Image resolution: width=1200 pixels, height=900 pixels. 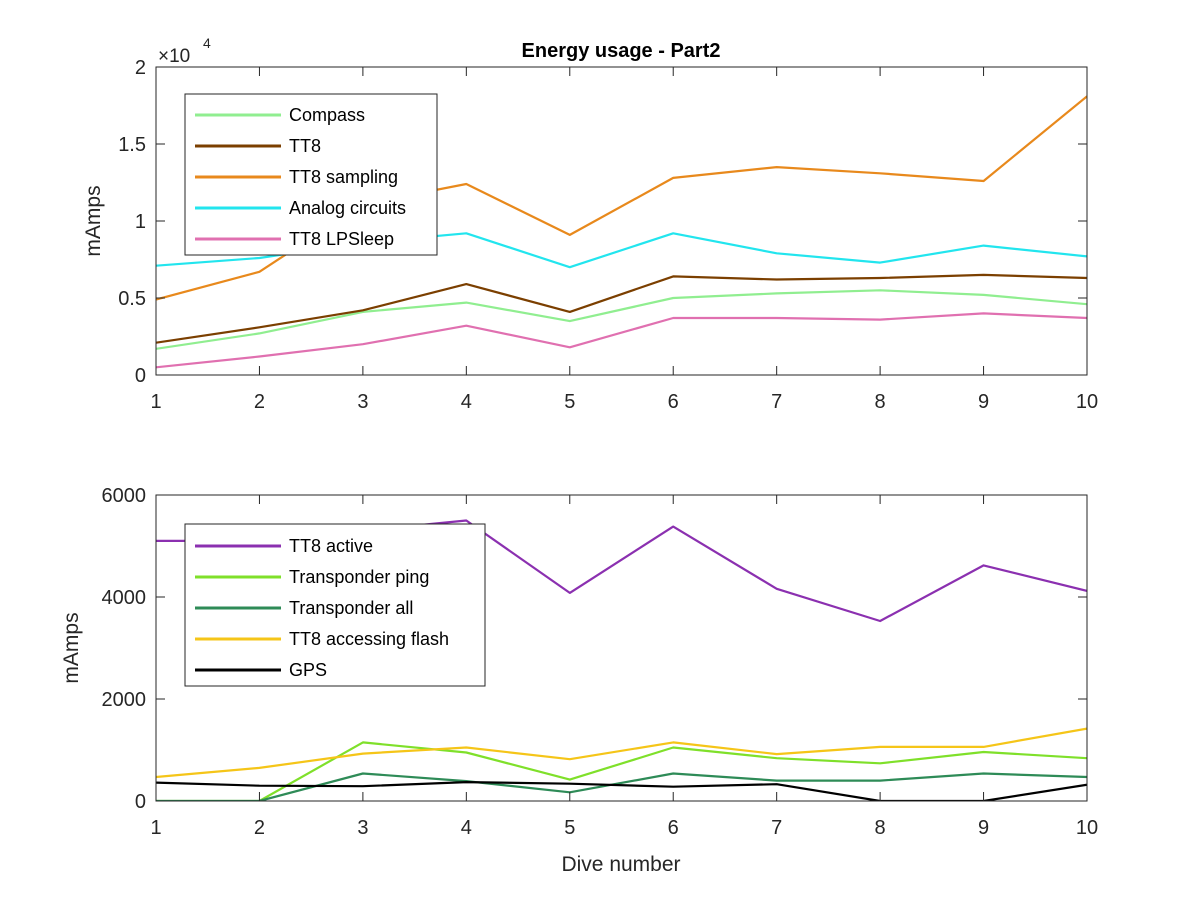 I want to click on bottom-chart-x-tick-label: 2, so click(x=259, y=828).